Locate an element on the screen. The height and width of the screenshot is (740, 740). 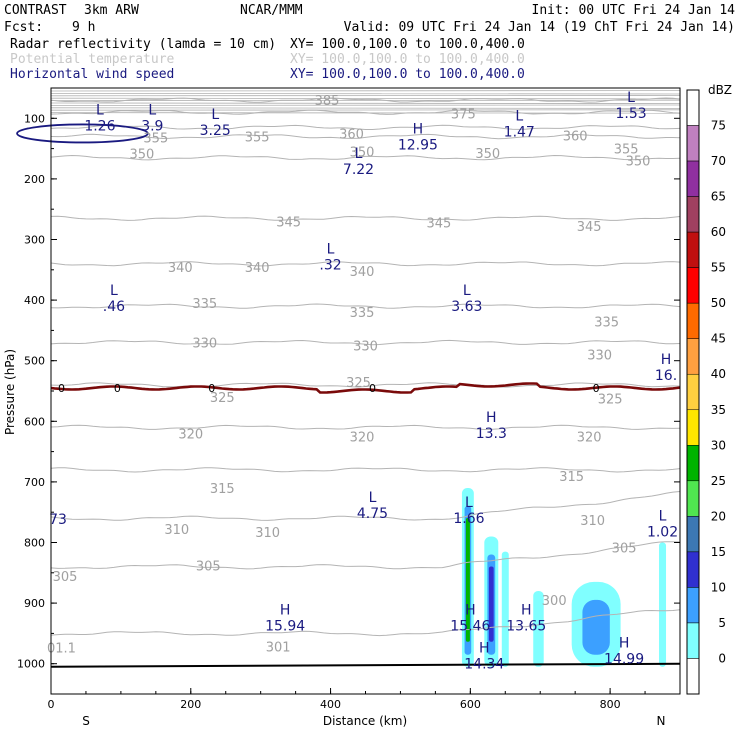
terrain-line is located at coordinates (365, 665).